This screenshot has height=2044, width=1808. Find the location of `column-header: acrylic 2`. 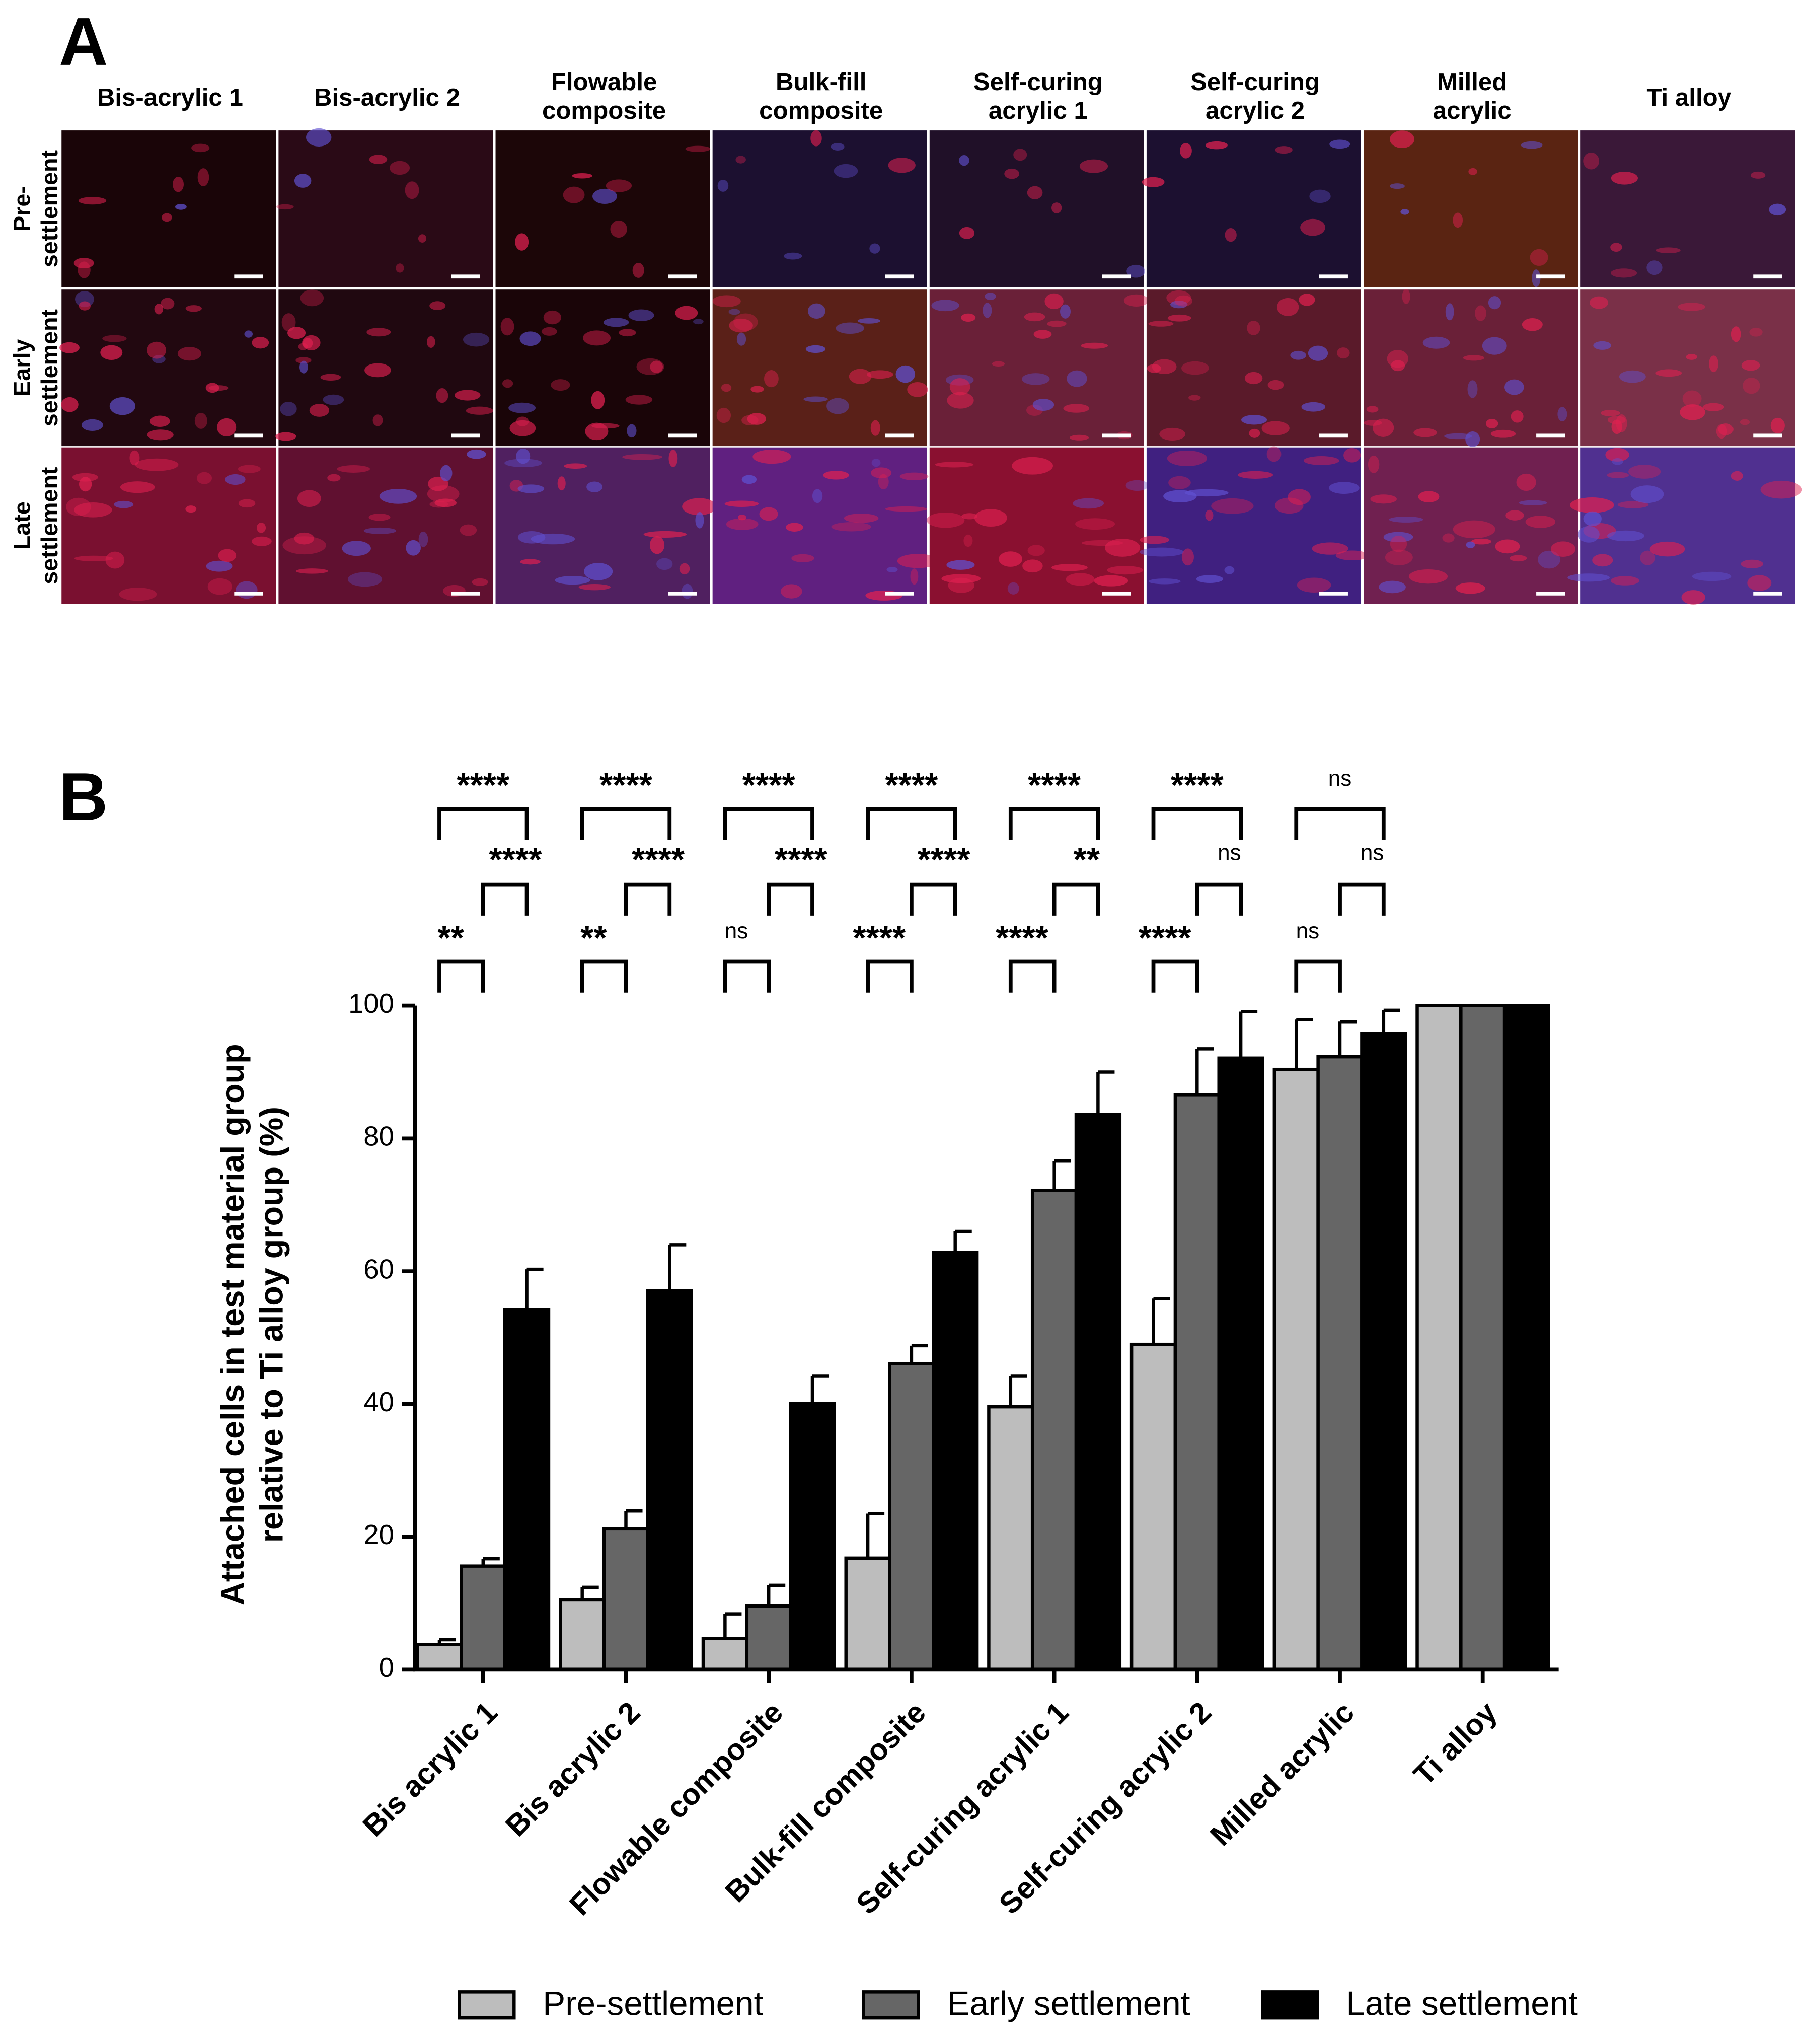

column-header: acrylic 2 is located at coordinates (1256, 110).